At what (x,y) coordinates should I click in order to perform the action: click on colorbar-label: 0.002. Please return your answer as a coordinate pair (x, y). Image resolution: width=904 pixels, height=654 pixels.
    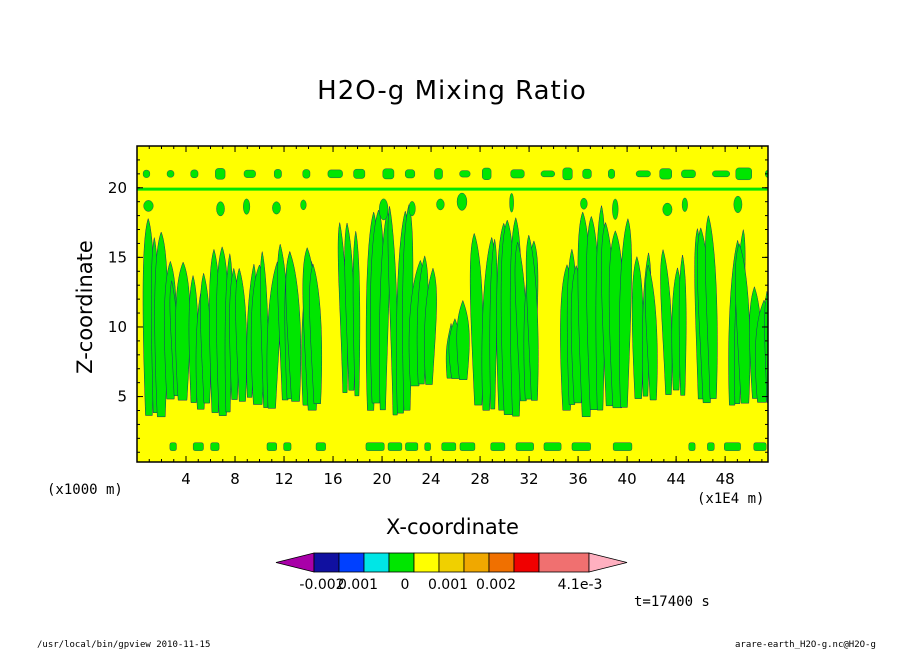
    Looking at the image, I should click on (496, 585).